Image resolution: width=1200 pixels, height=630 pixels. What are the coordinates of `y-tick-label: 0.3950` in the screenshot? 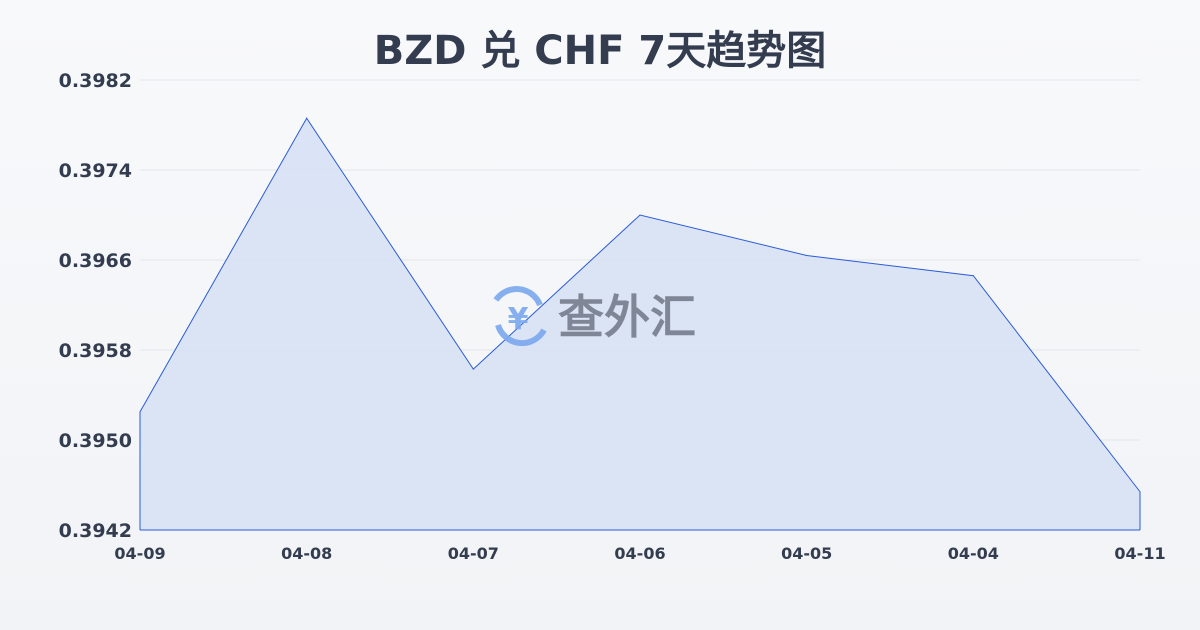 It's located at (95, 441).